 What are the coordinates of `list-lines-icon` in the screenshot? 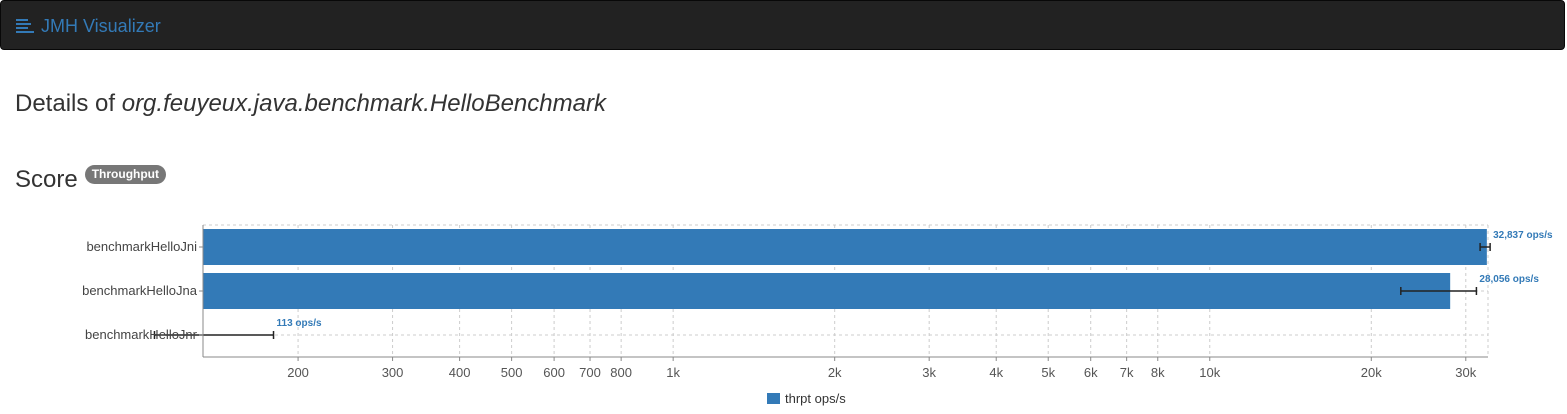 It's located at (25, 26).